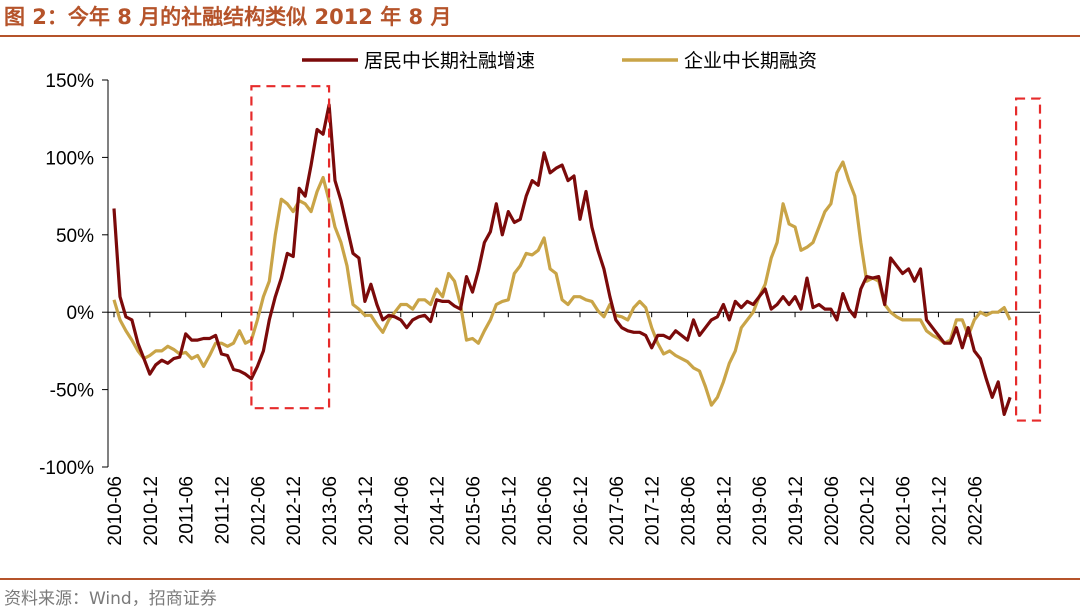 The image size is (1080, 616). I want to click on x-tick-label: 2010-12, so click(151, 511).